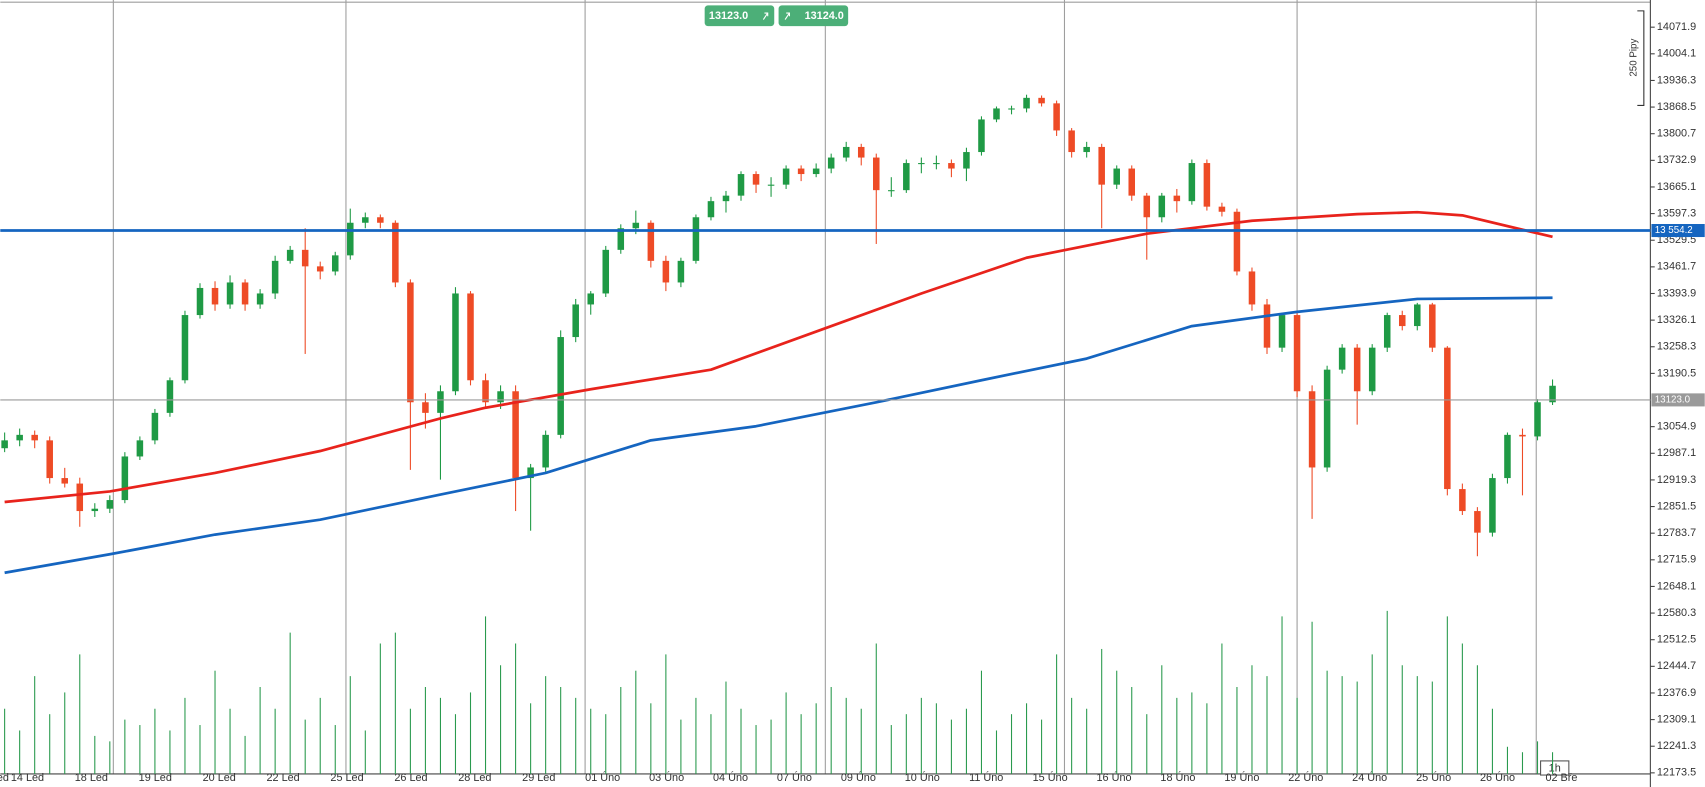 This screenshot has width=1705, height=787. I want to click on x-tick-label: 09 Úno, so click(858, 777).